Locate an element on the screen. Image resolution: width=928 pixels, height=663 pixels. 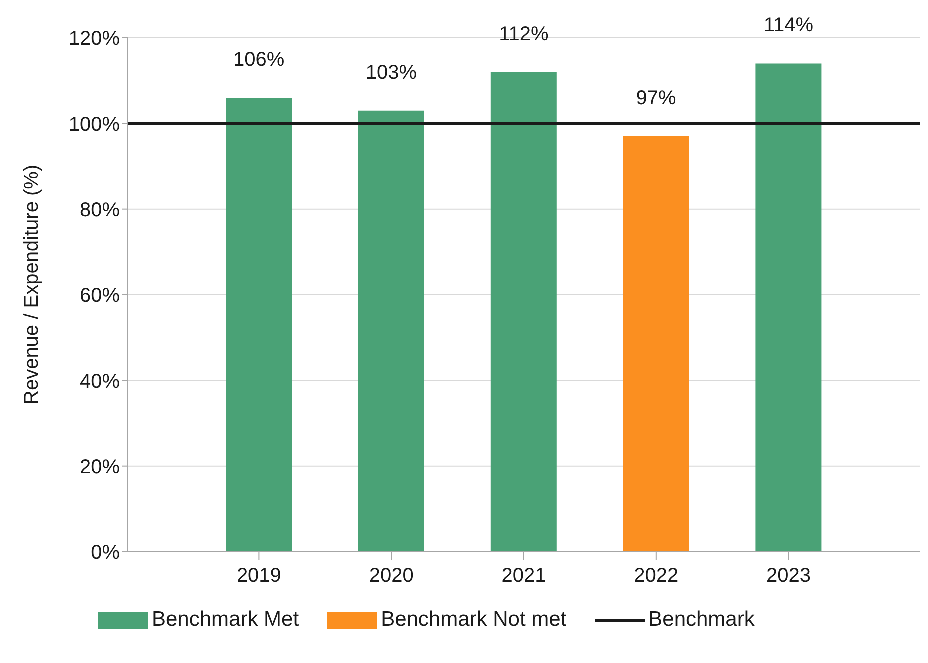
x-tick-label: 2022 is located at coordinates (656, 576).